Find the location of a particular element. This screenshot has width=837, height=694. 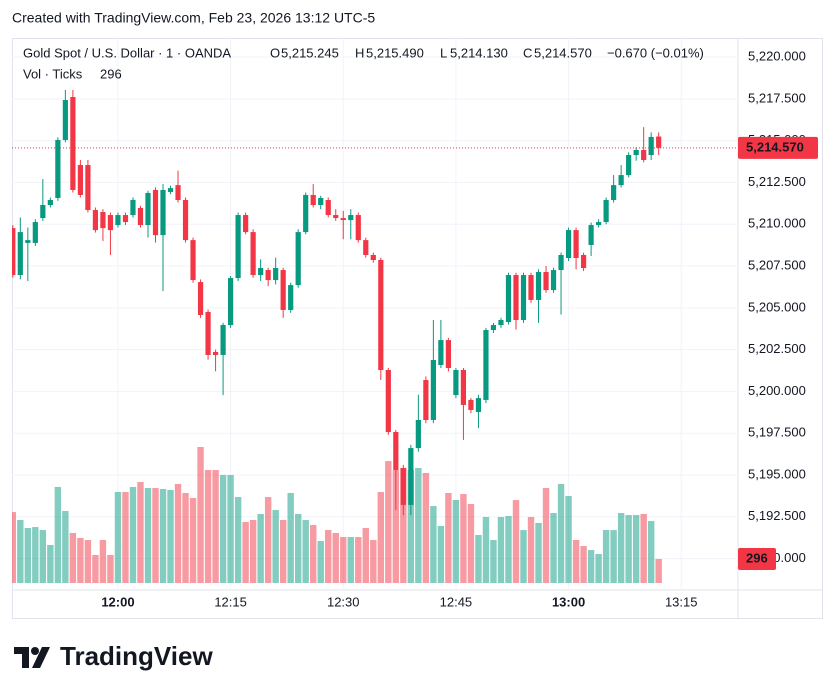

y-tick-label: 5,220.000 is located at coordinates (777, 55).